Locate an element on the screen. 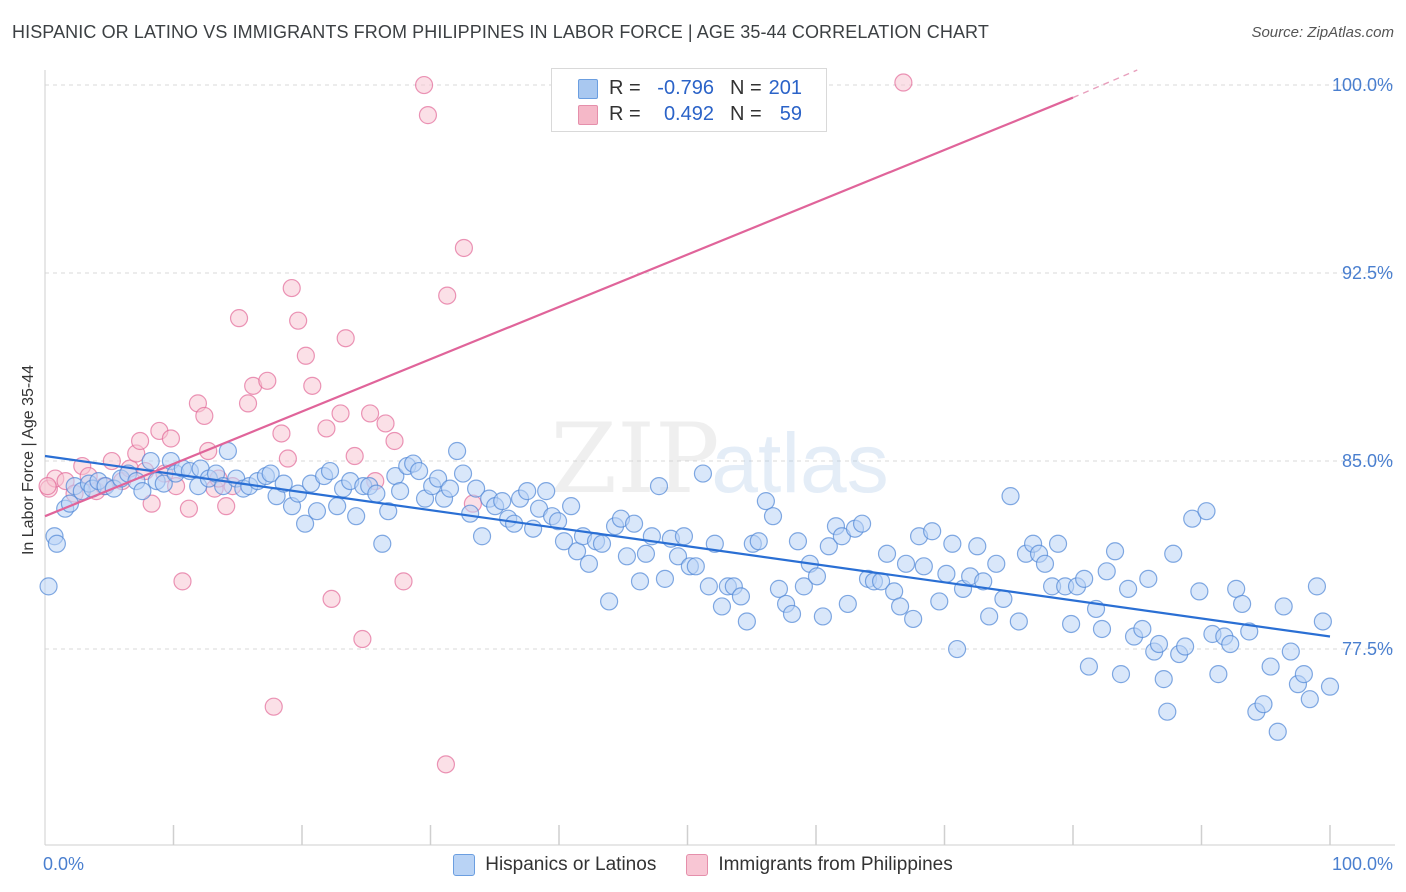  stats-r-value: 0.492 is located at coordinates (688, 114).